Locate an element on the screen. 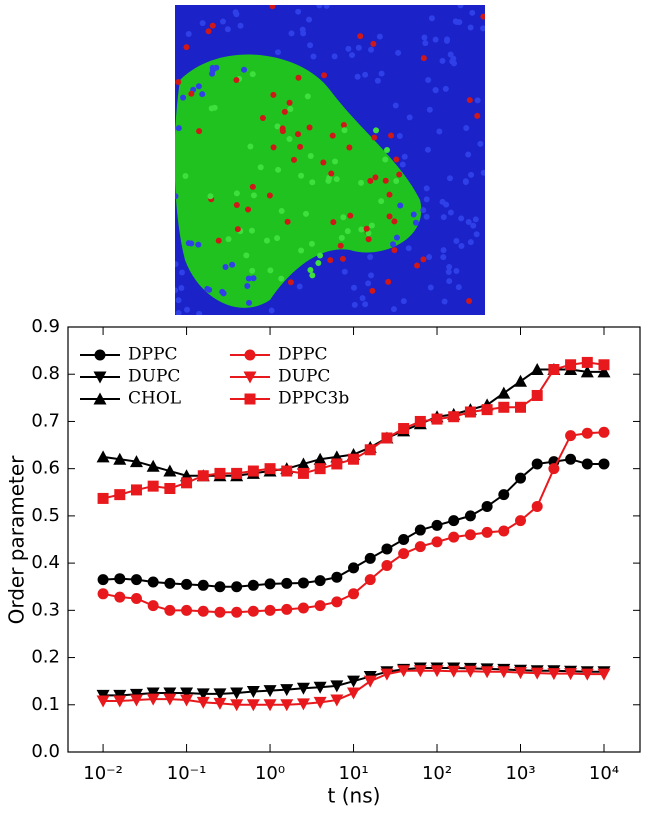 The image size is (658, 817). y-tick-label: 0.0 is located at coordinates (45, 751).